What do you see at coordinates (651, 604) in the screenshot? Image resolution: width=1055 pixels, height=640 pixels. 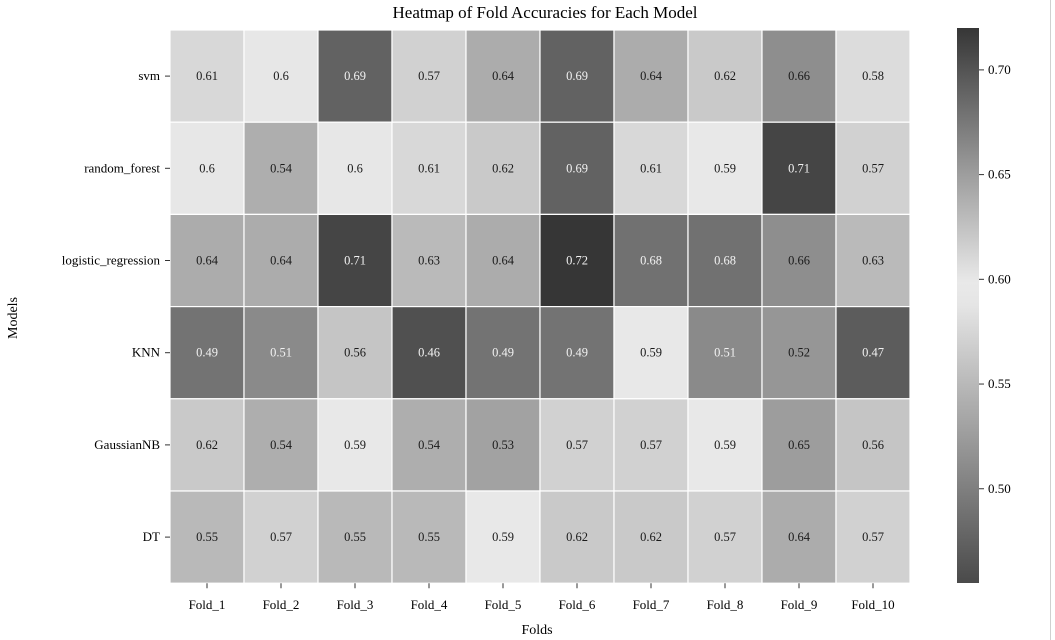 I see `x-tick-label: Fold_7` at bounding box center [651, 604].